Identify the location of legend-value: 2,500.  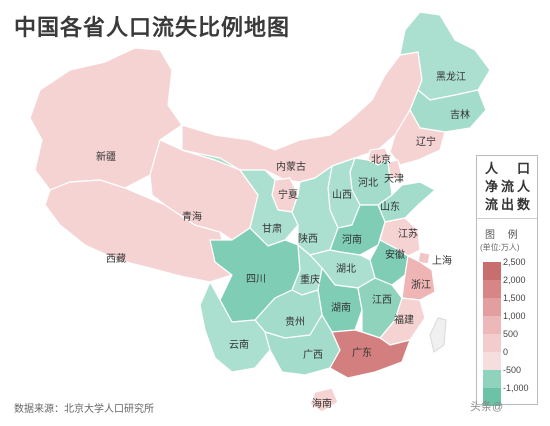
(514, 262).